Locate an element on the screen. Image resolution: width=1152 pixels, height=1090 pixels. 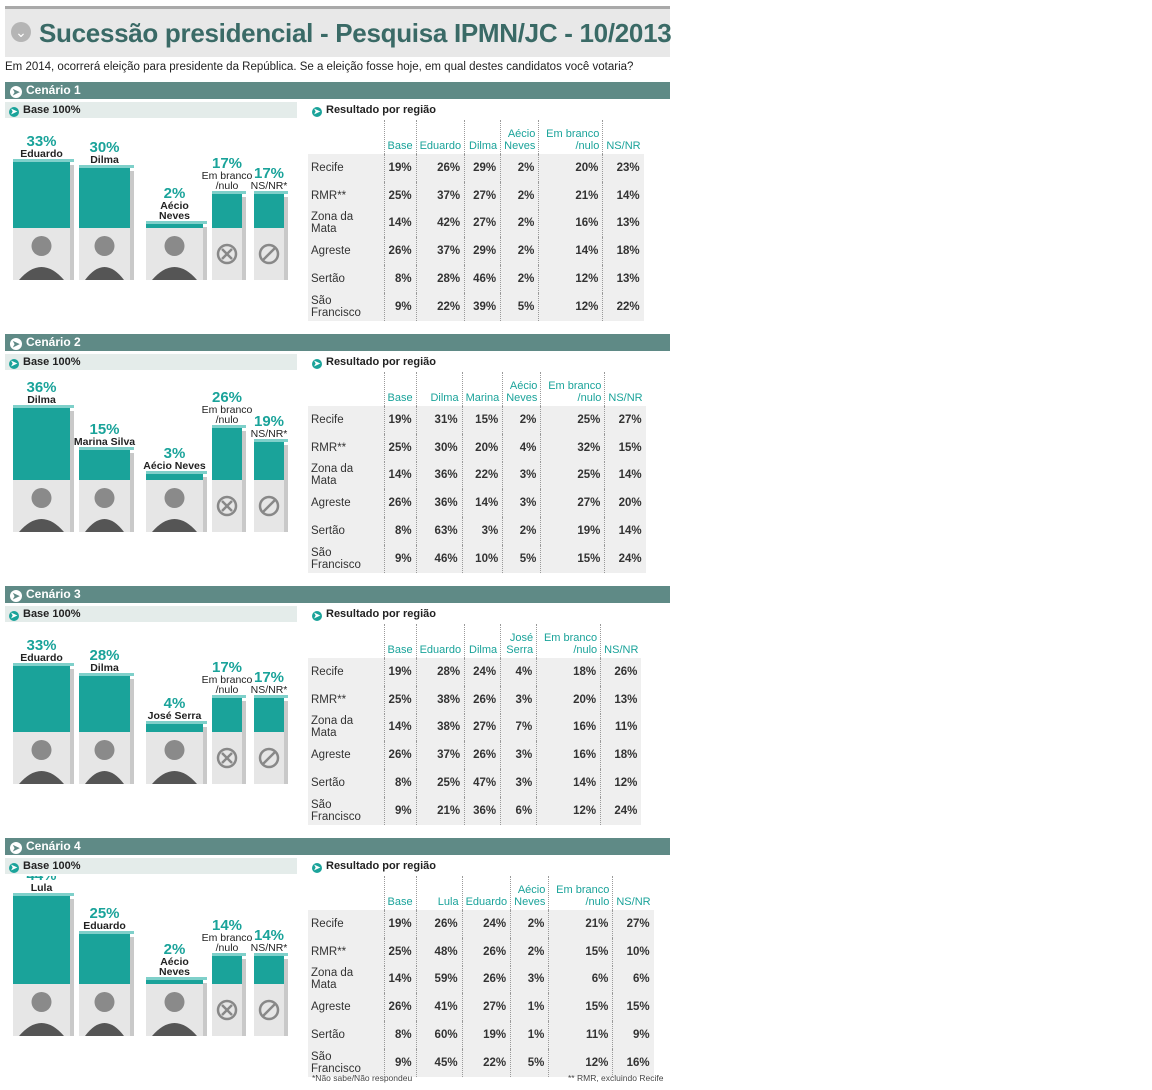
table-cell: 20% is located at coordinates (570, 168).